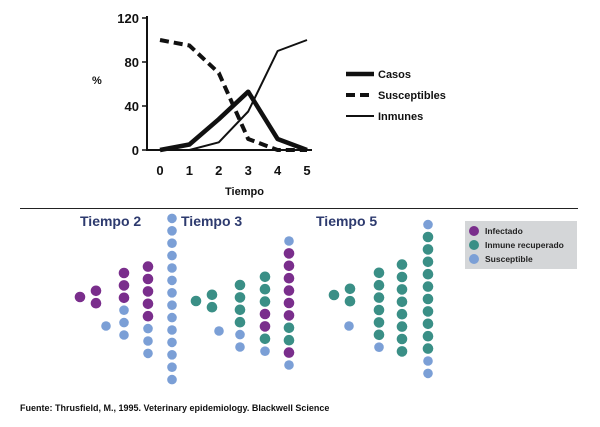 The height and width of the screenshot is (427, 600). What do you see at coordinates (509, 259) in the screenshot?
I see `legend-label: Susceptible` at bounding box center [509, 259].